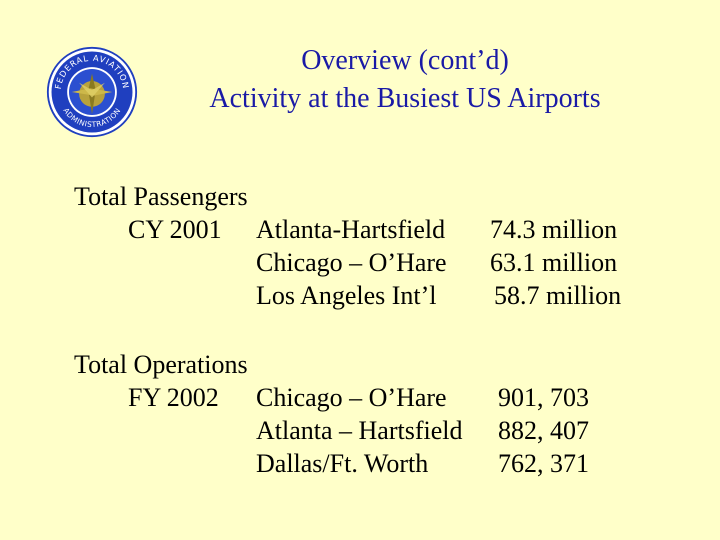  Describe the element at coordinates (554, 229) in the screenshot. I see `airport-value: 74.3 million` at that location.